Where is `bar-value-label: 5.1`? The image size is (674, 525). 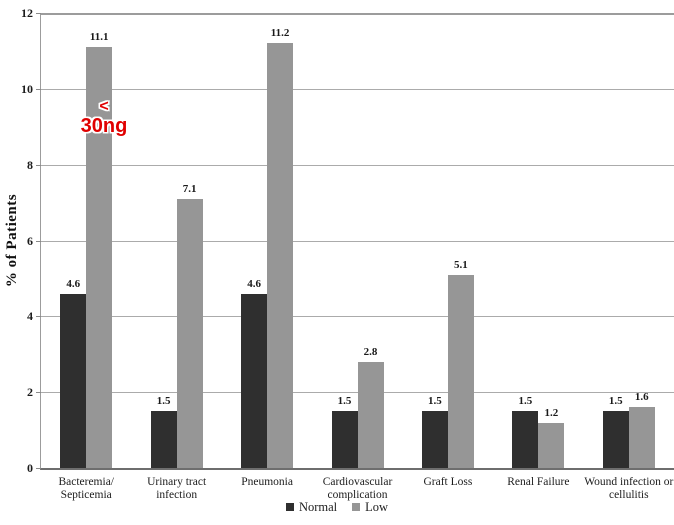
bar-value-label: 5.1 is located at coordinates (461, 264).